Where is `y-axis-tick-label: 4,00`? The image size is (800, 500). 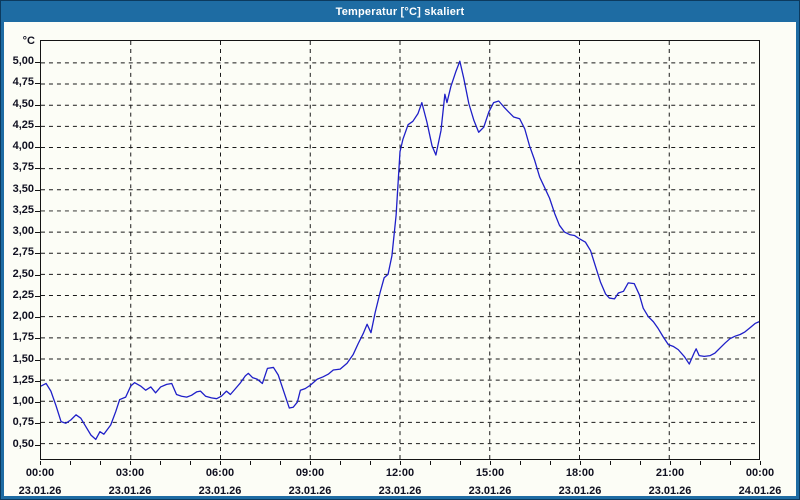
y-axis-tick-label: 4,00 is located at coordinates (23, 146).